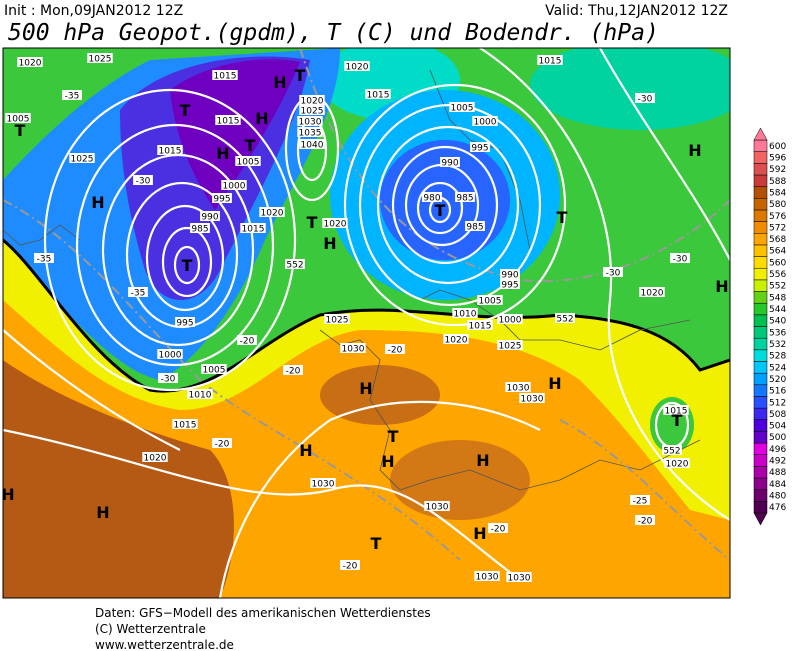 The height and width of the screenshot is (651, 793). Describe the element at coordinates (510, 321) in the screenshot. I see `contour-label: 1000` at that location.